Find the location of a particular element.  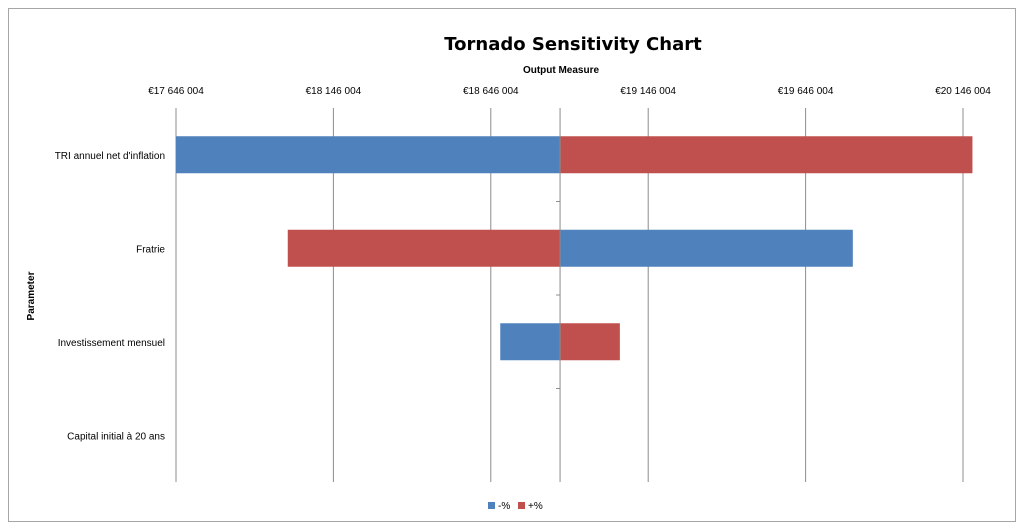

chart-title: Tornado Sensitivity Chart is located at coordinates (573, 44).